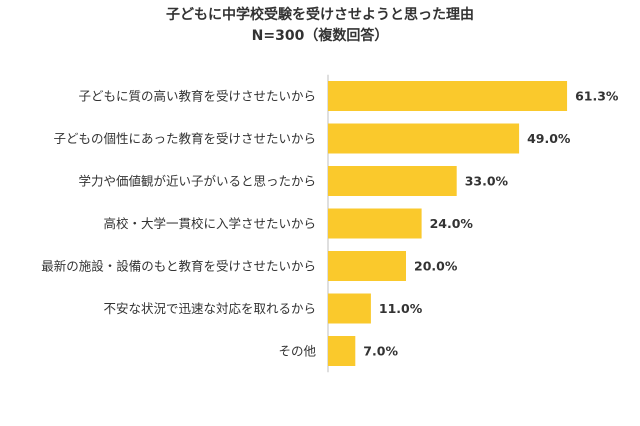 This screenshot has width=640, height=426. What do you see at coordinates (209, 308) in the screenshot?
I see `category-label-5: 不安な状況で迅速な対応を取れるから` at bounding box center [209, 308].